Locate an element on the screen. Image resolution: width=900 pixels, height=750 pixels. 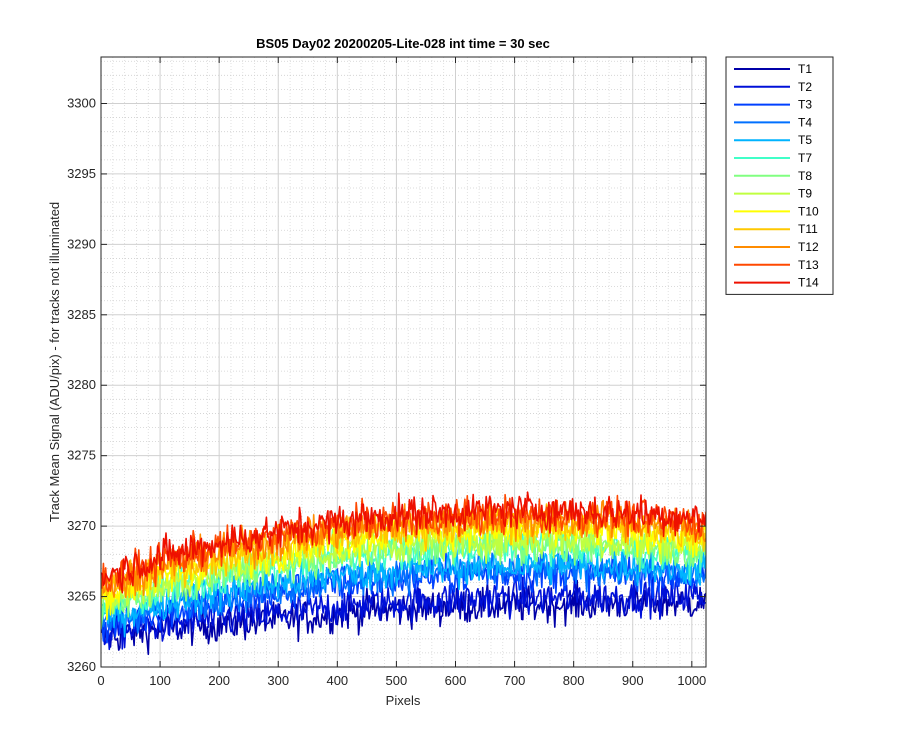
legend-label: T4 is located at coordinates (805, 122).